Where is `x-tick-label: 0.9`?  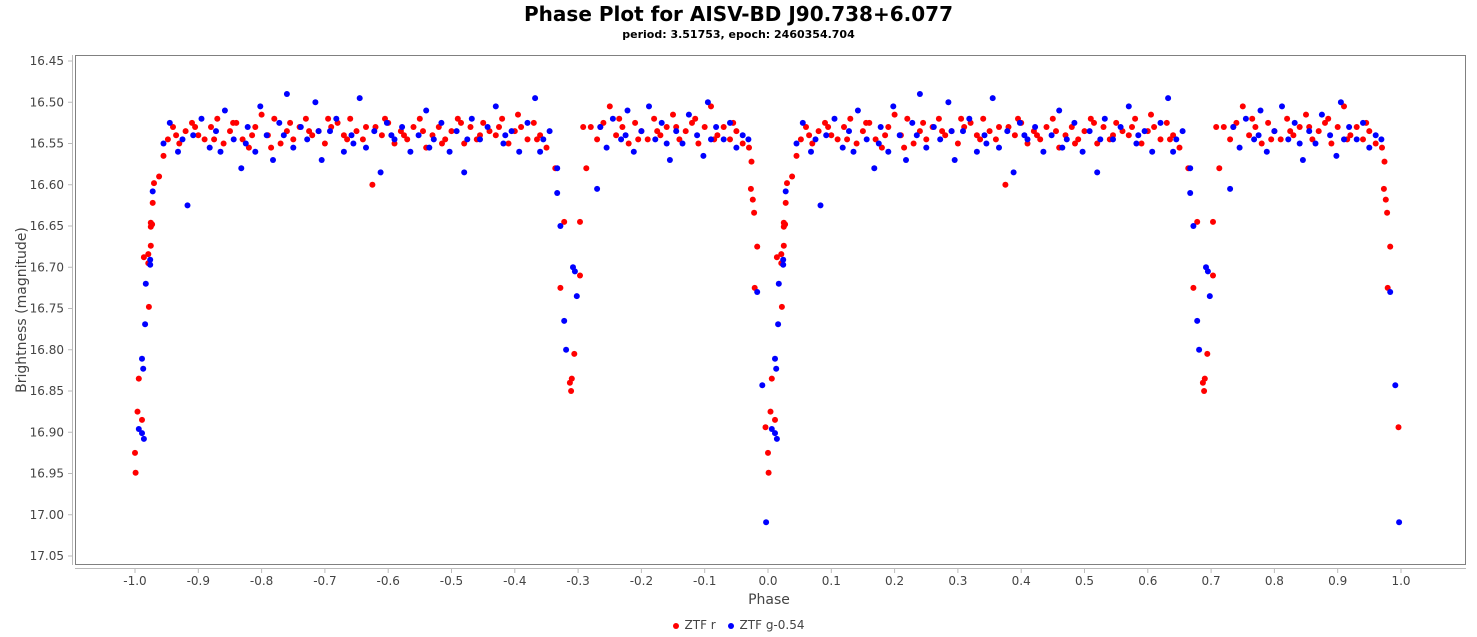 x-tick-label: 0.9 is located at coordinates (1337, 581).